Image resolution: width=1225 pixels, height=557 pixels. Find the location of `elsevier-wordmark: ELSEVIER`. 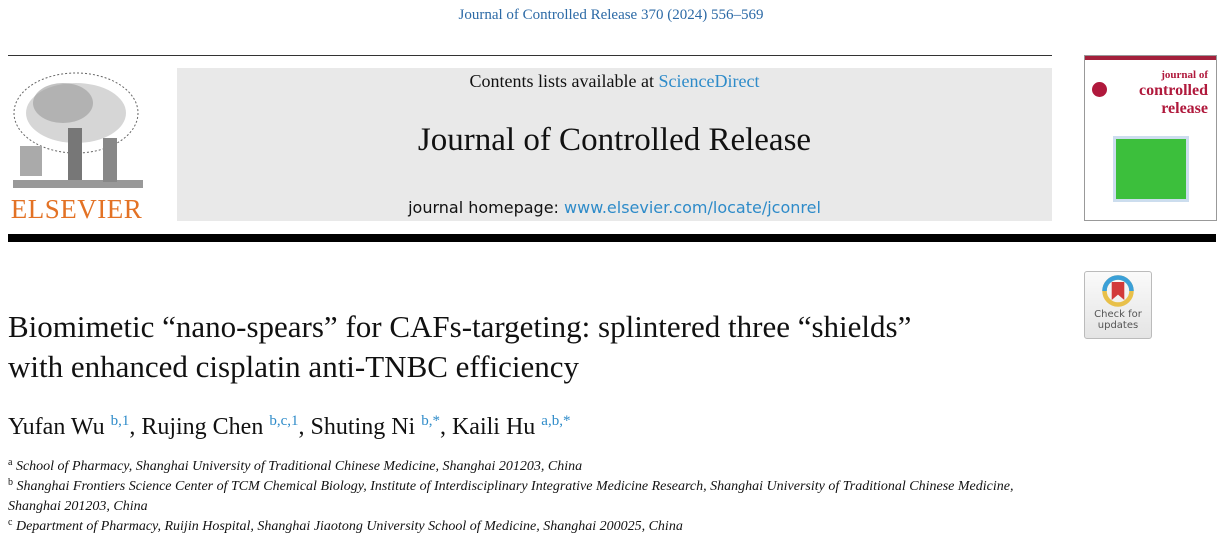

elsevier-wordmark: ELSEVIER is located at coordinates (76, 209).